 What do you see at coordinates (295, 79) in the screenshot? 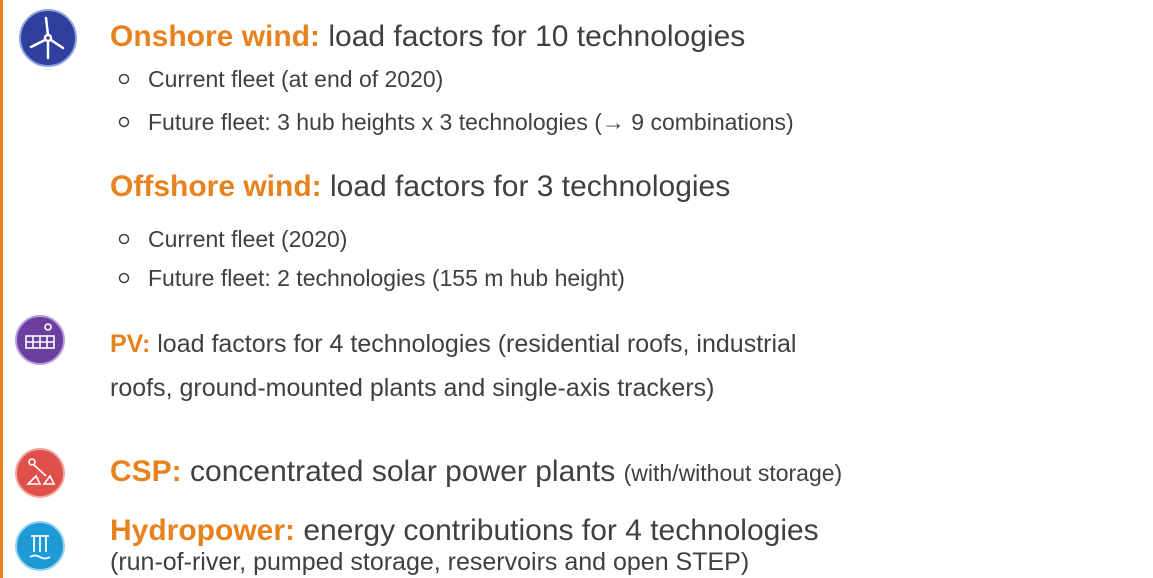
I see `bullet-text: Current fleet (at end of 2020)` at bounding box center [295, 79].